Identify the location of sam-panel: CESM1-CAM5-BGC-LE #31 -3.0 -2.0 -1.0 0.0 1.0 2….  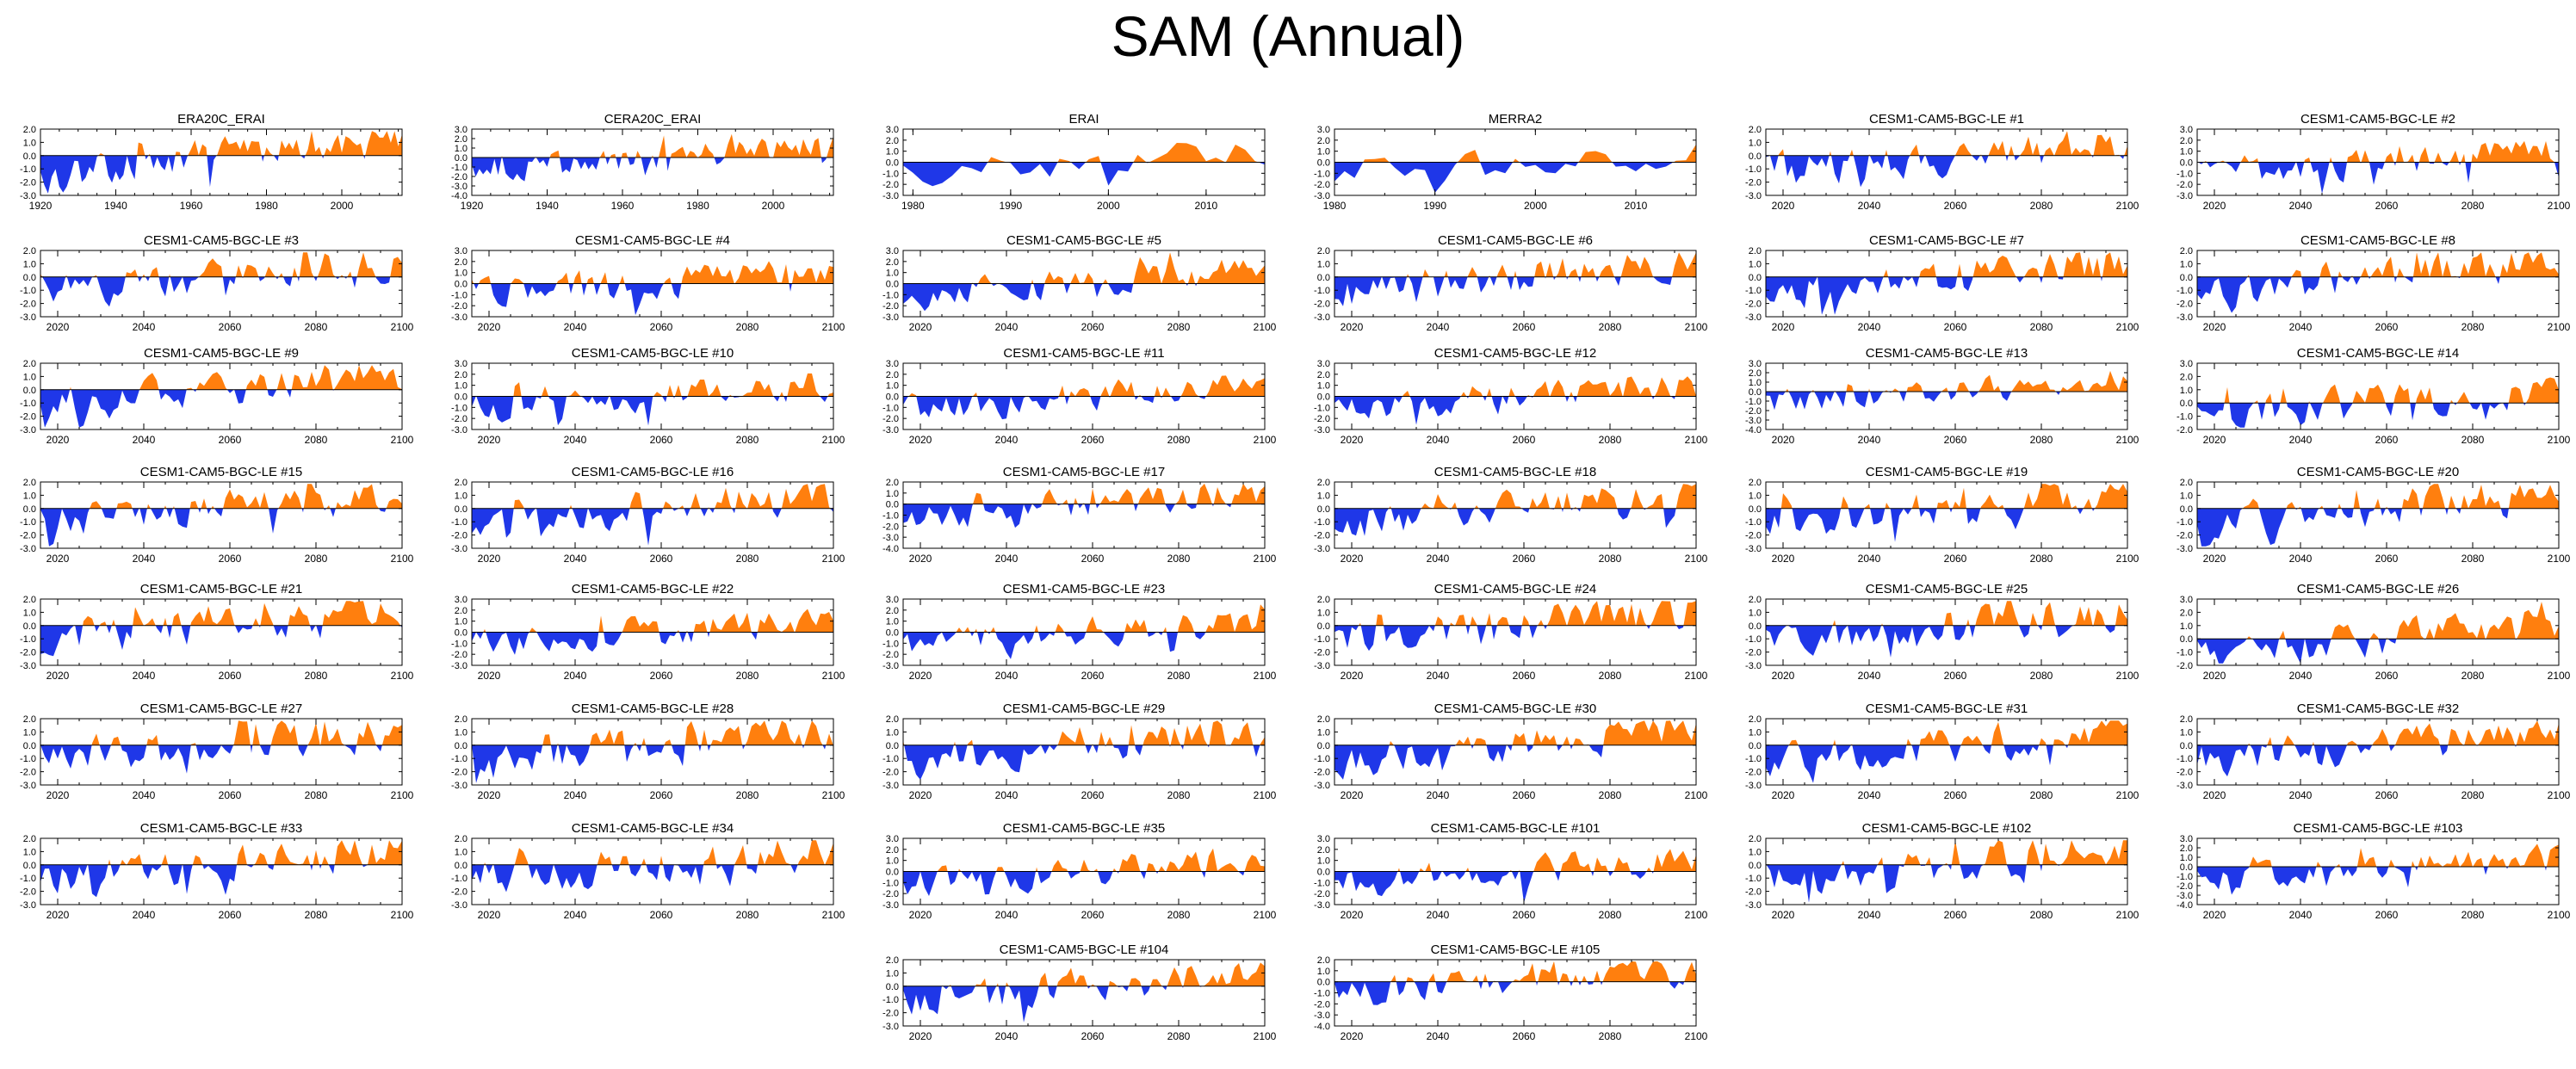
(1942, 751).